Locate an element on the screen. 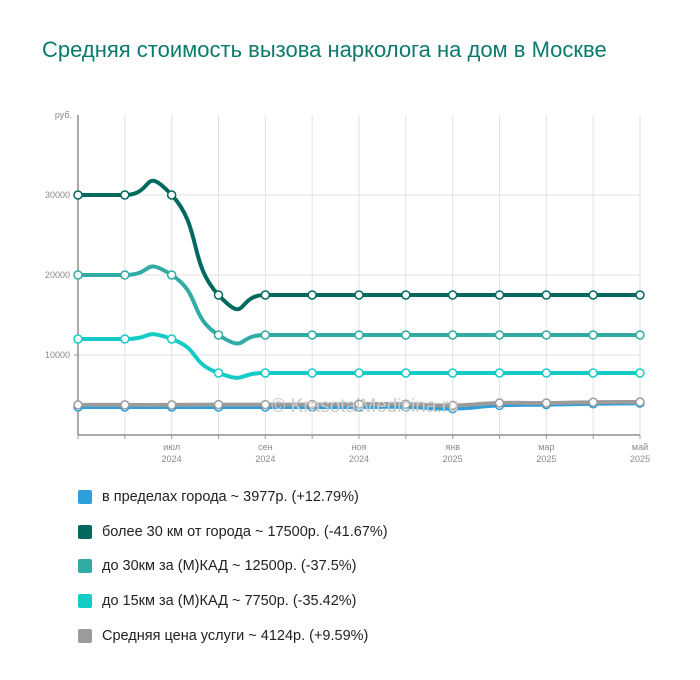  watermark: © KrasotaiMedicina.ru is located at coordinates (364, 406).